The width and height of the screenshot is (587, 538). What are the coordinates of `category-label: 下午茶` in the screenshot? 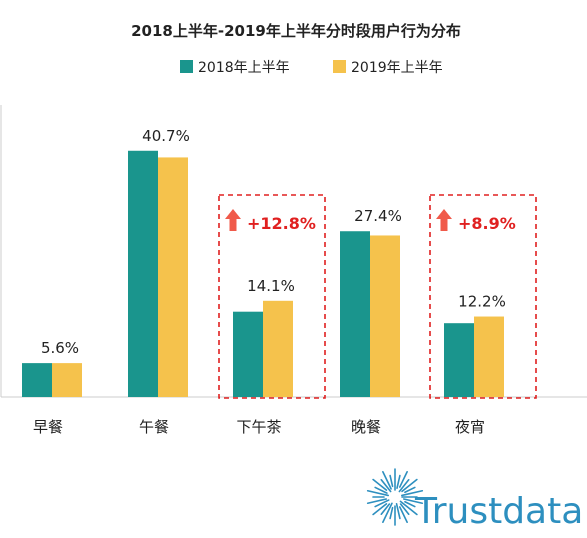 It's located at (258, 427).